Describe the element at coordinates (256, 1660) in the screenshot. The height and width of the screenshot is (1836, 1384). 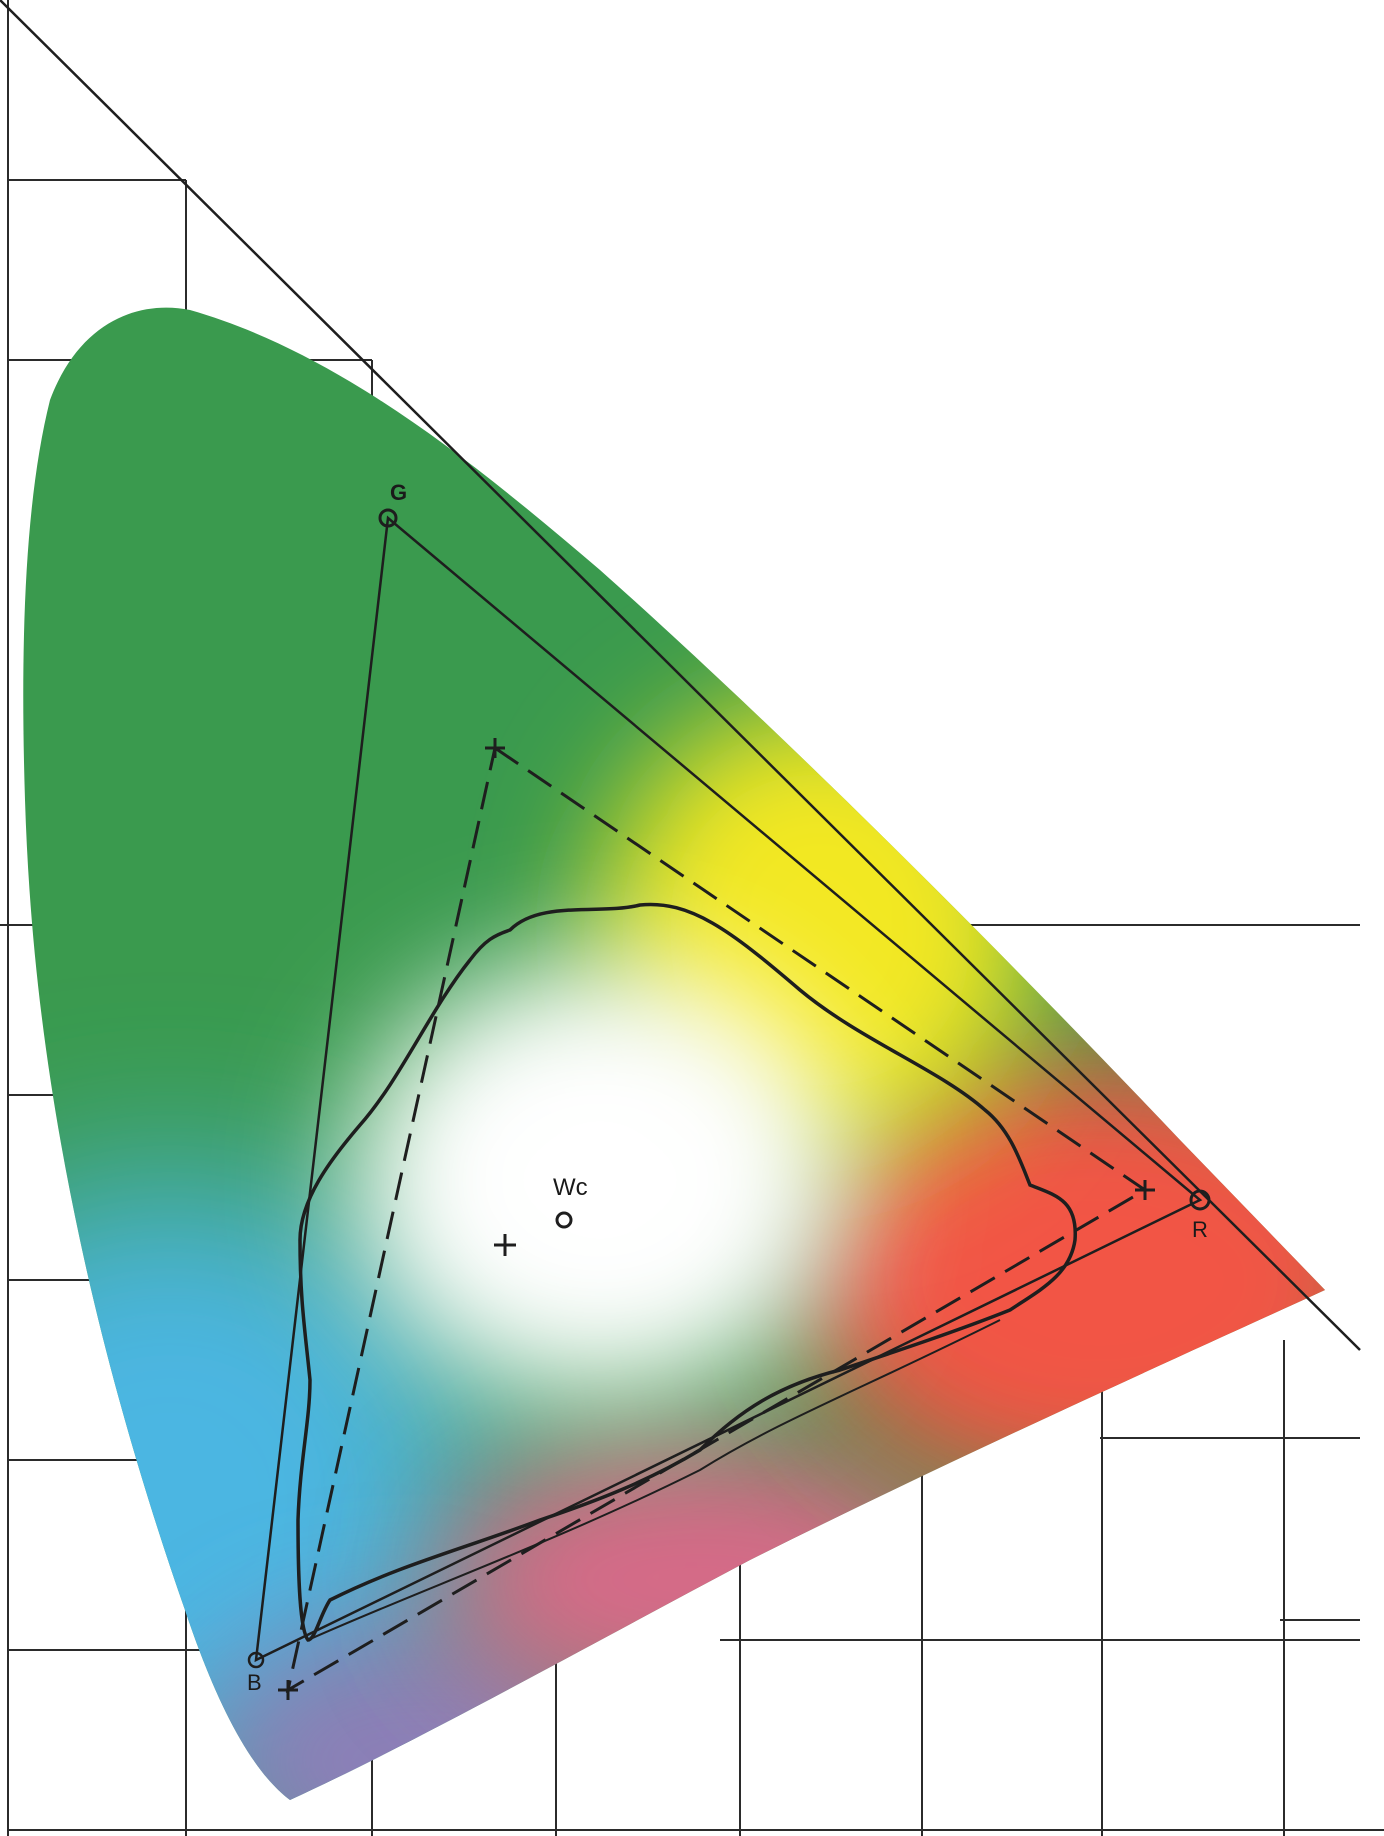
I see `blue-primary-marker` at that location.